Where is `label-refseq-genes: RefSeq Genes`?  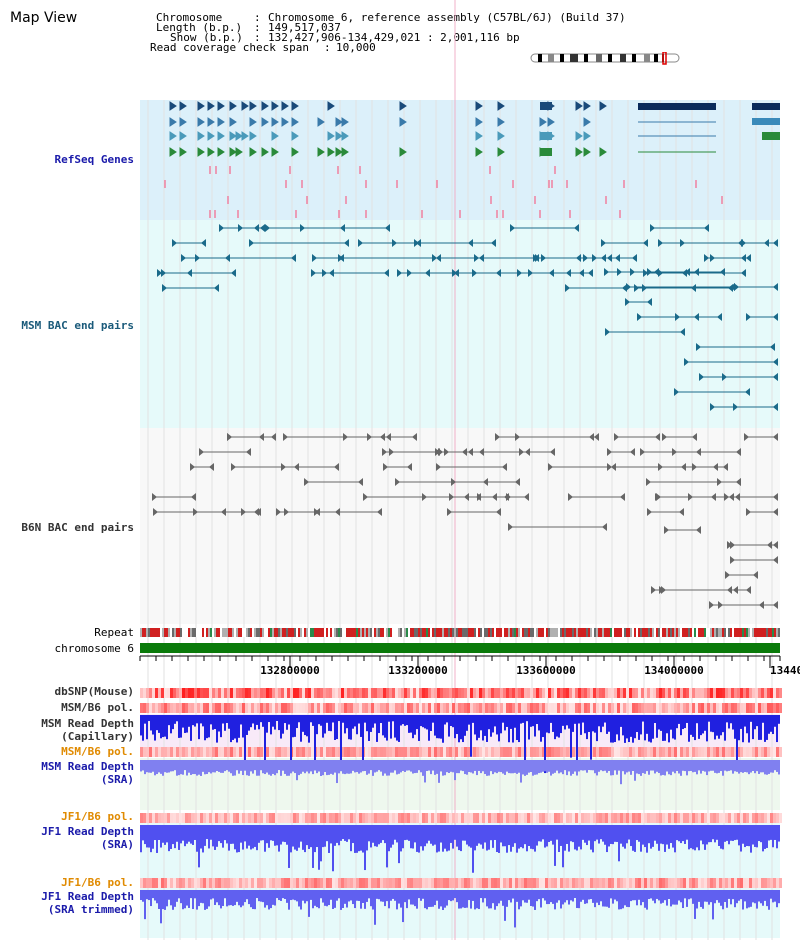 label-refseq-genes: RefSeq Genes is located at coordinates (94, 159).